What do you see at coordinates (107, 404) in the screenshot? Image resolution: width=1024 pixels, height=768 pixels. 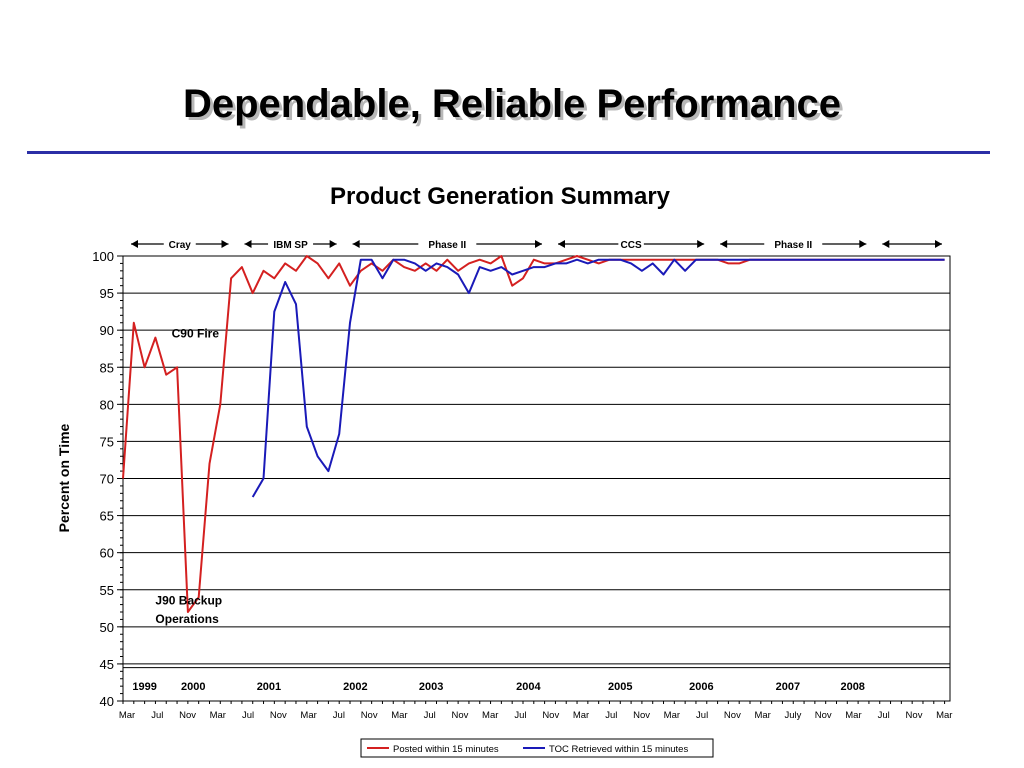 I see `y-tick-label: 80` at bounding box center [107, 404].